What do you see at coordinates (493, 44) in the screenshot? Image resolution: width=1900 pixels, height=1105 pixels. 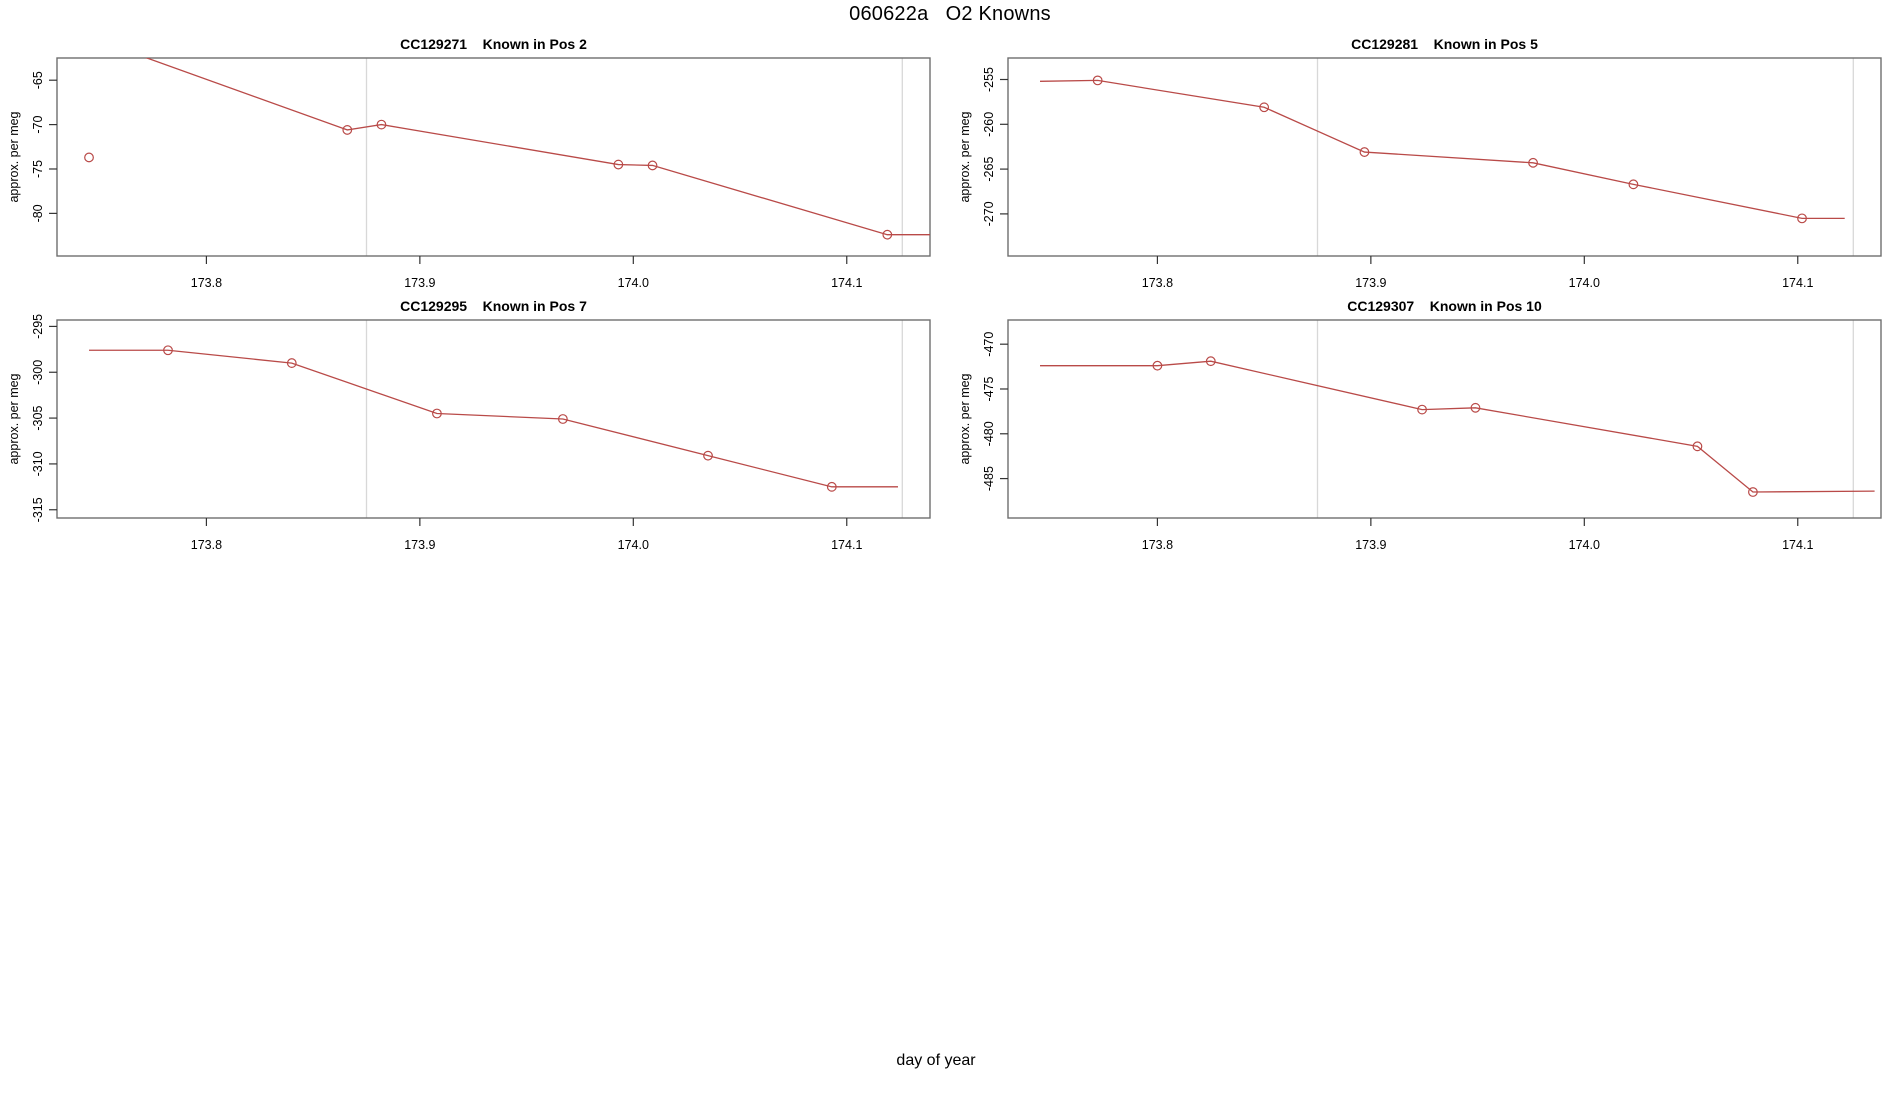 I see `panel-title: CC129271 Known in Pos 2` at bounding box center [493, 44].